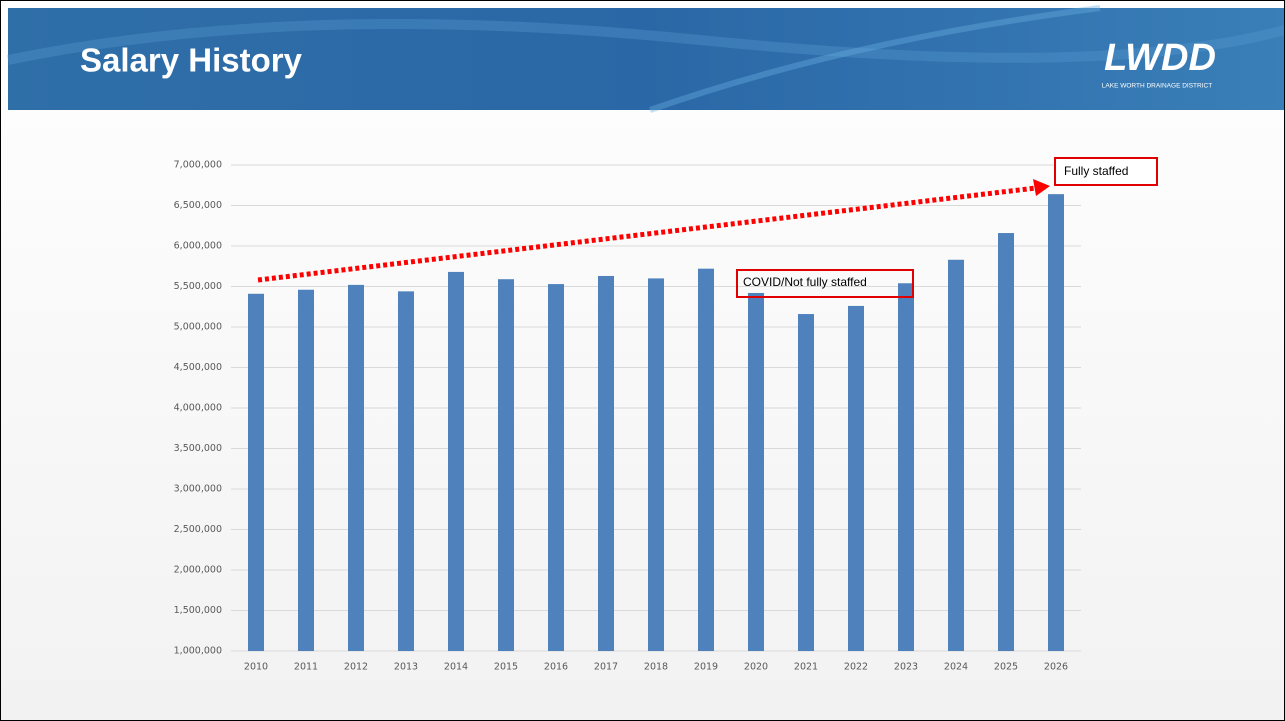  Describe the element at coordinates (198, 205) in the screenshot. I see `y-tick-label: 6,500,000` at that location.